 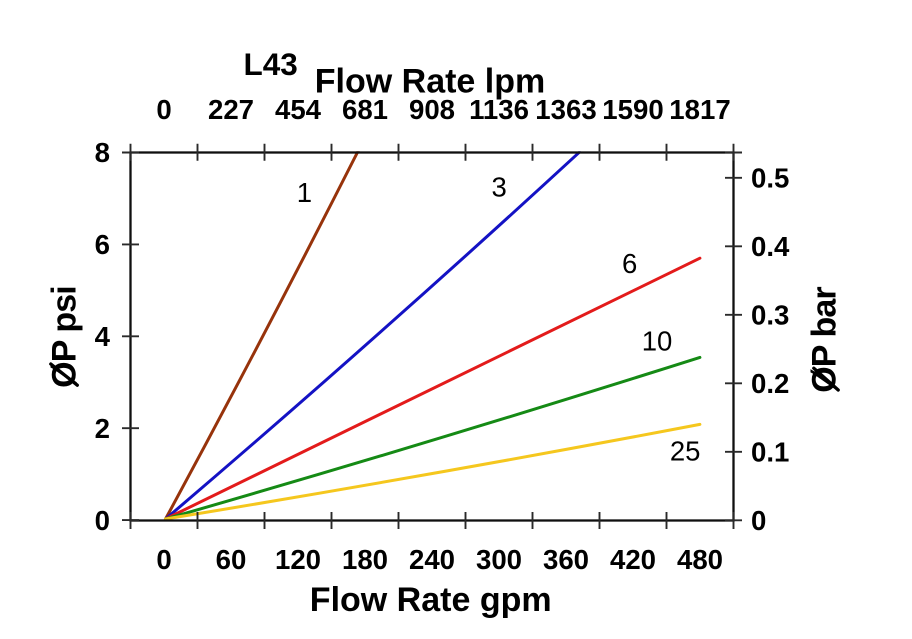 What do you see at coordinates (657, 340) in the screenshot?
I see `svg-text: 10` at bounding box center [657, 340].